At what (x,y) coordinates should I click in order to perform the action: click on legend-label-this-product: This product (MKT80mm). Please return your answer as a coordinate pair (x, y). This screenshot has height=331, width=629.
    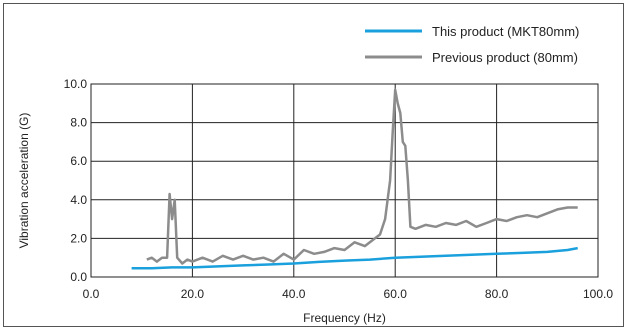
    Looking at the image, I should click on (505, 31).